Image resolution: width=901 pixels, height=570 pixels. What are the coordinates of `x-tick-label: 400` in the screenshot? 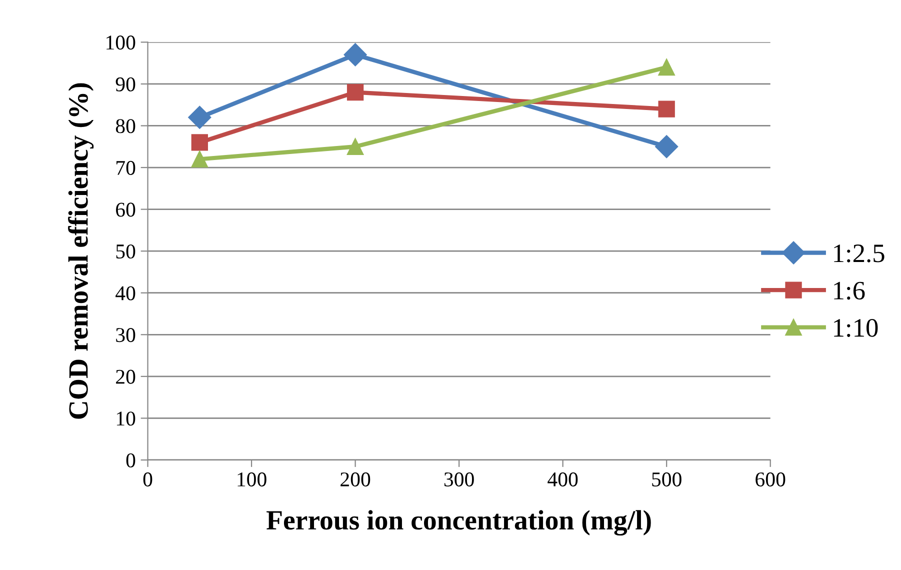 It's located at (563, 479).